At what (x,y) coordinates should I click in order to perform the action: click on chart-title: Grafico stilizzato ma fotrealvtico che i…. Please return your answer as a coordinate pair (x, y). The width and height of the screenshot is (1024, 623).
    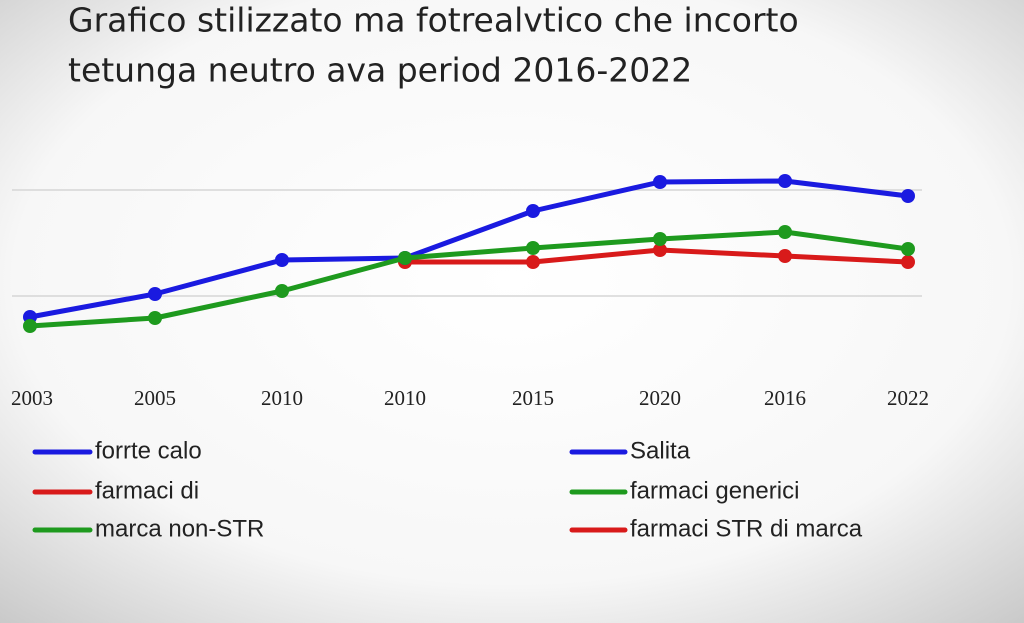
    Looking at the image, I should click on (433, 20).